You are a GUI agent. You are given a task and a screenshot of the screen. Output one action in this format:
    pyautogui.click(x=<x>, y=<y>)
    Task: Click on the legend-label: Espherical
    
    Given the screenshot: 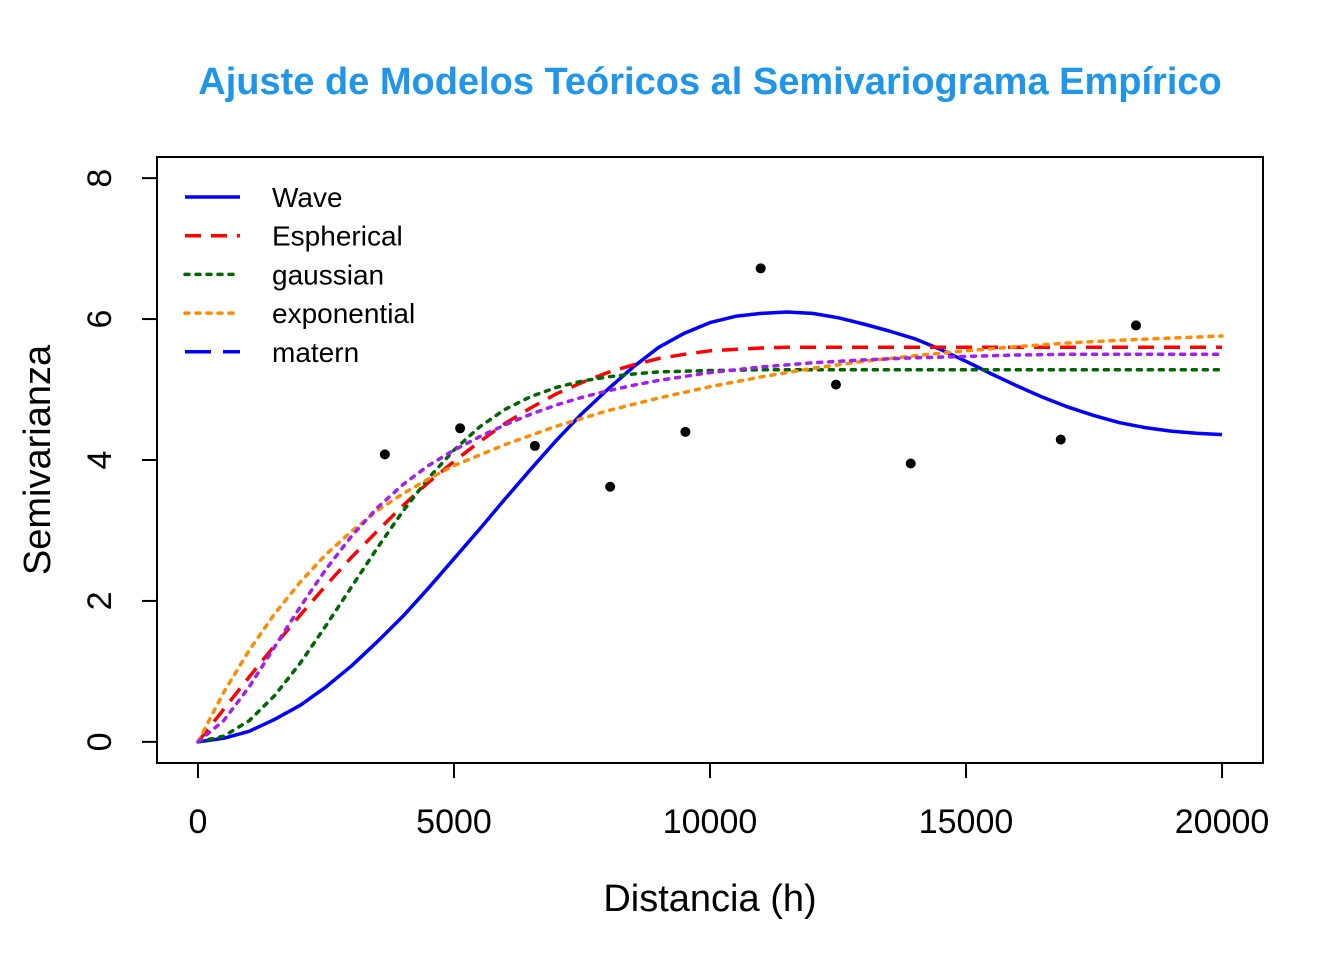 What is the action you would take?
    pyautogui.click(x=337, y=236)
    